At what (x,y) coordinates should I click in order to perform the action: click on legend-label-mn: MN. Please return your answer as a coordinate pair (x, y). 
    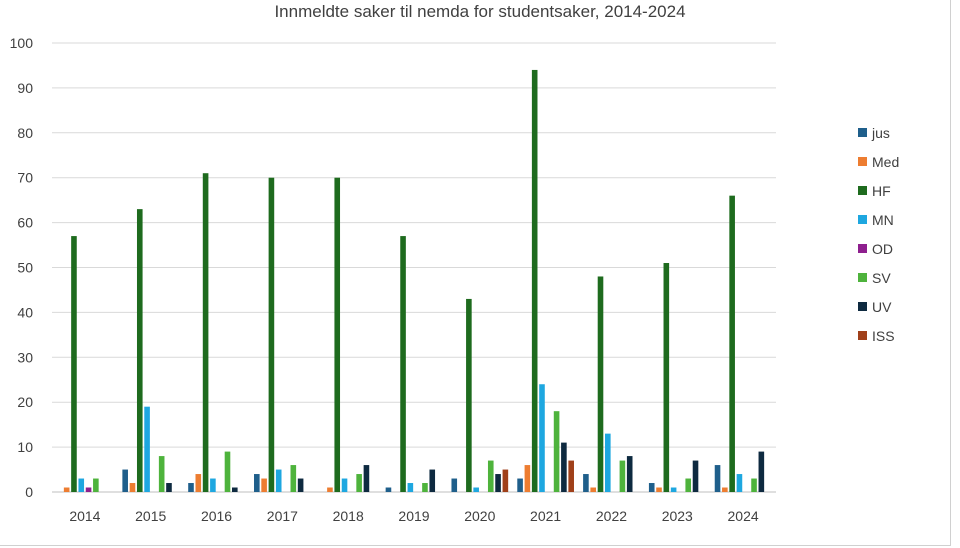
    Looking at the image, I should click on (883, 220).